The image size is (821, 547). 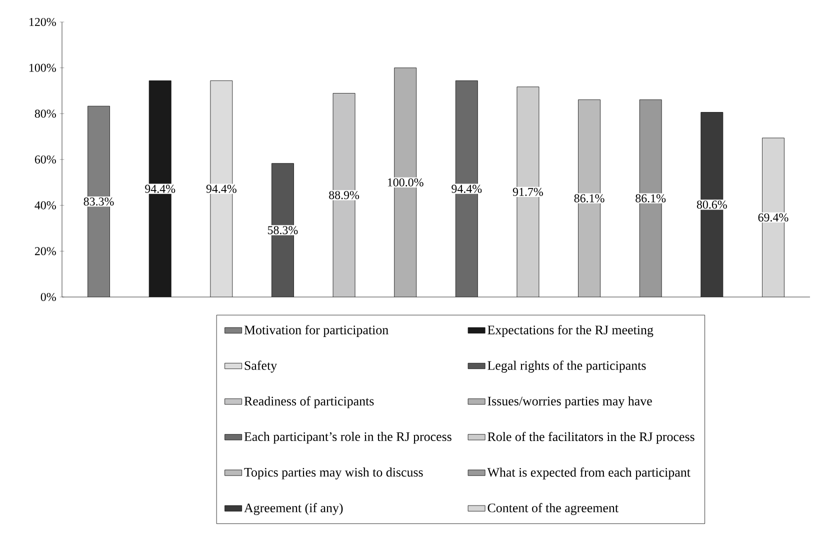 What do you see at coordinates (591, 438) in the screenshot?
I see `legend-label: Role of the facilitators in the RJ process` at bounding box center [591, 438].